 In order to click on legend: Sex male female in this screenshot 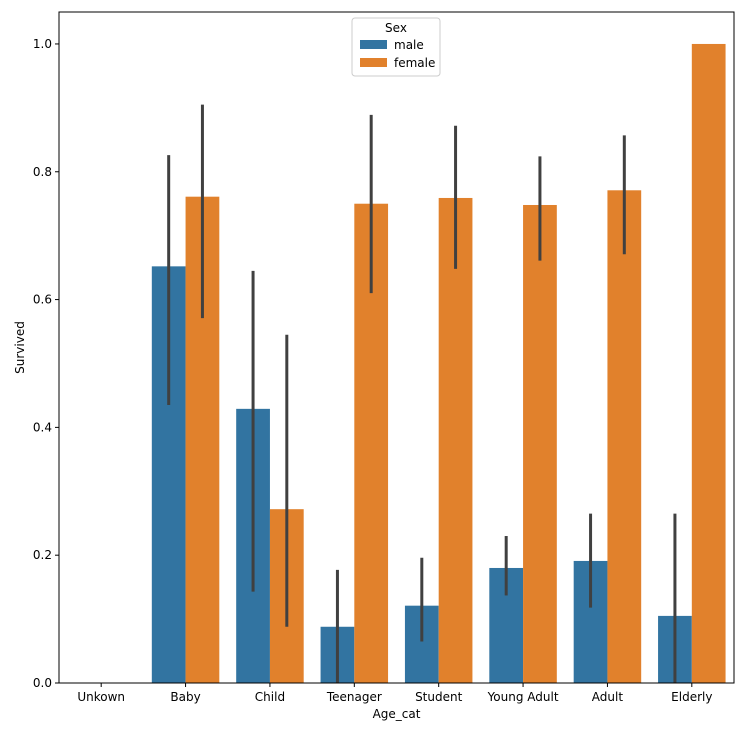, I will do `click(396, 47)`.